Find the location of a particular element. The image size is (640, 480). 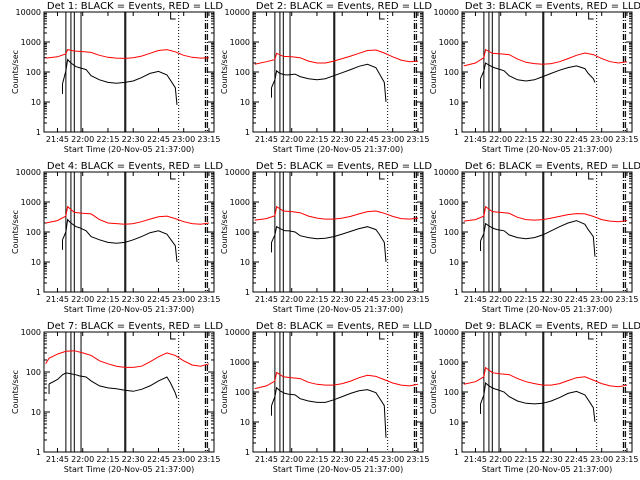

panel-title: Det 3: BLACK = Events, RED = LLD is located at coordinates (552, 6).